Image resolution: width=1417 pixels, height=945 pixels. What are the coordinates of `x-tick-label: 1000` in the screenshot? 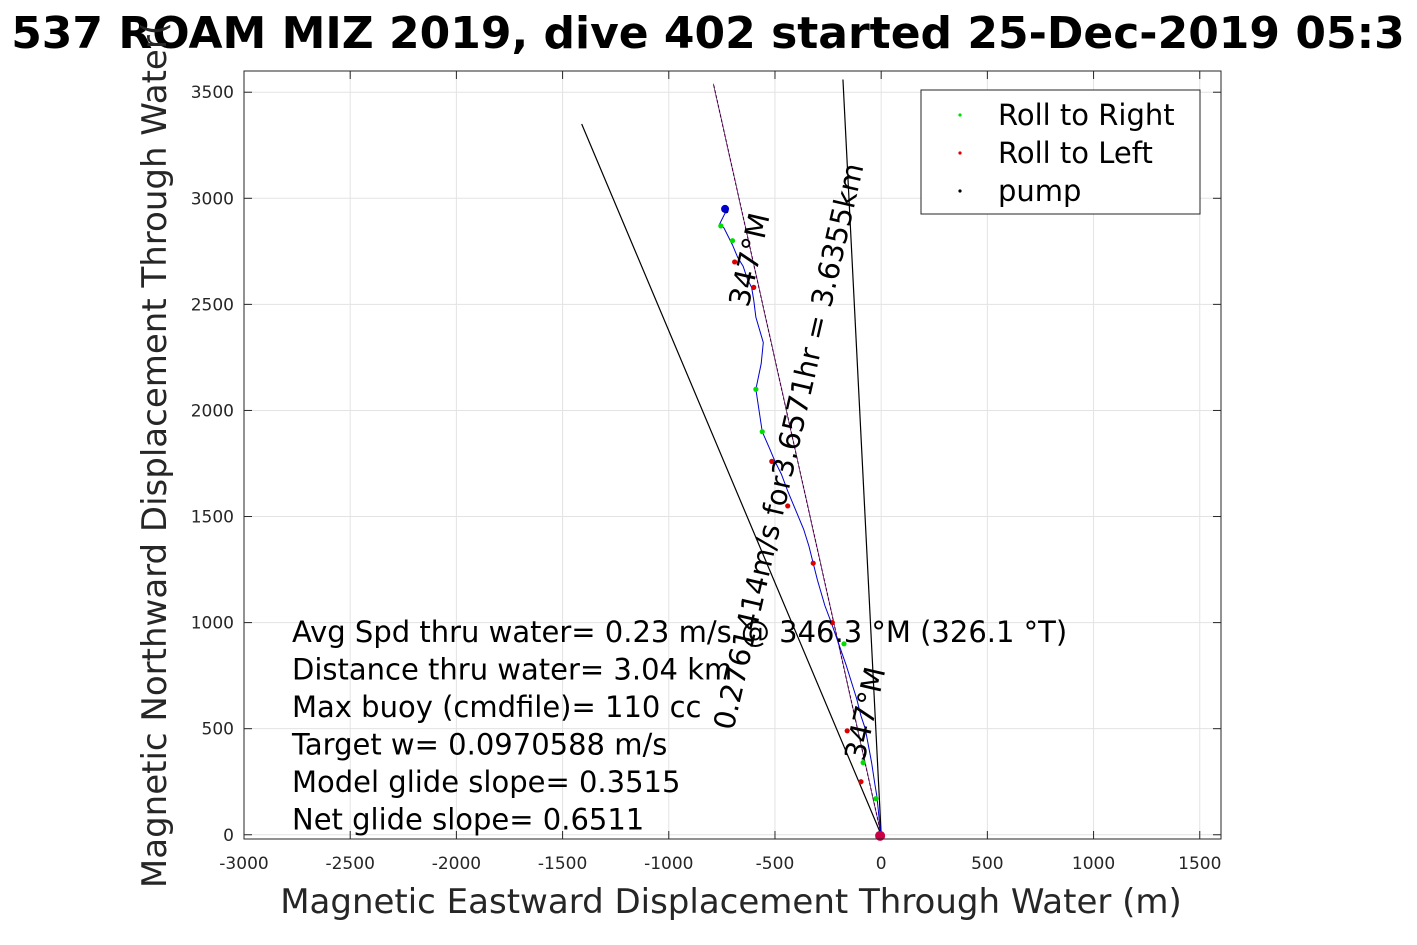 It's located at (1093, 864).